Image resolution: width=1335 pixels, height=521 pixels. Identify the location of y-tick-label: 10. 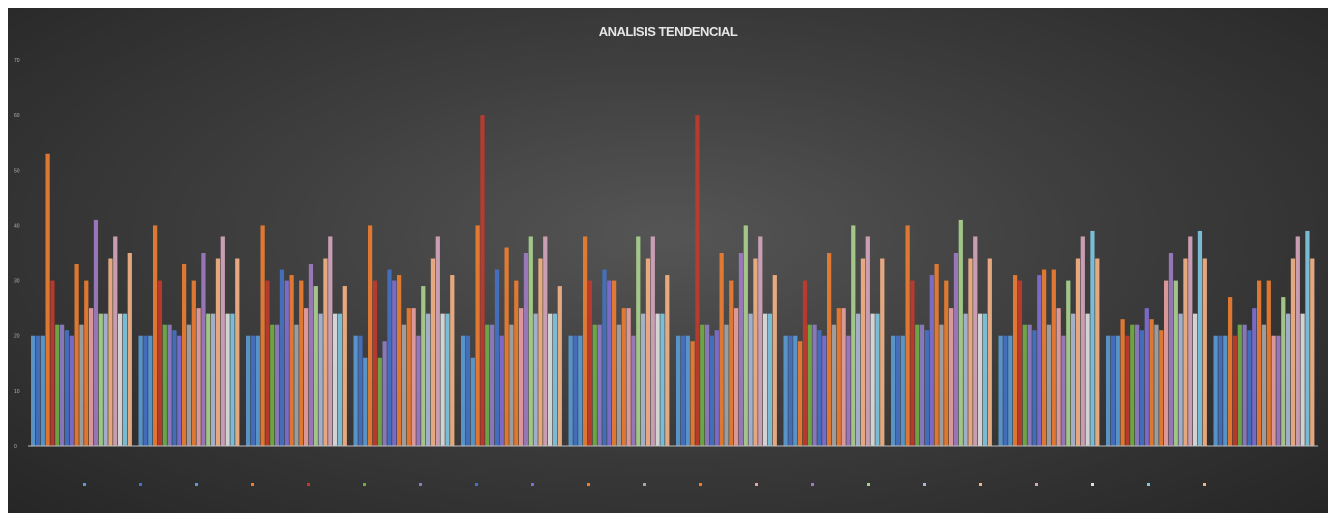
(17, 392).